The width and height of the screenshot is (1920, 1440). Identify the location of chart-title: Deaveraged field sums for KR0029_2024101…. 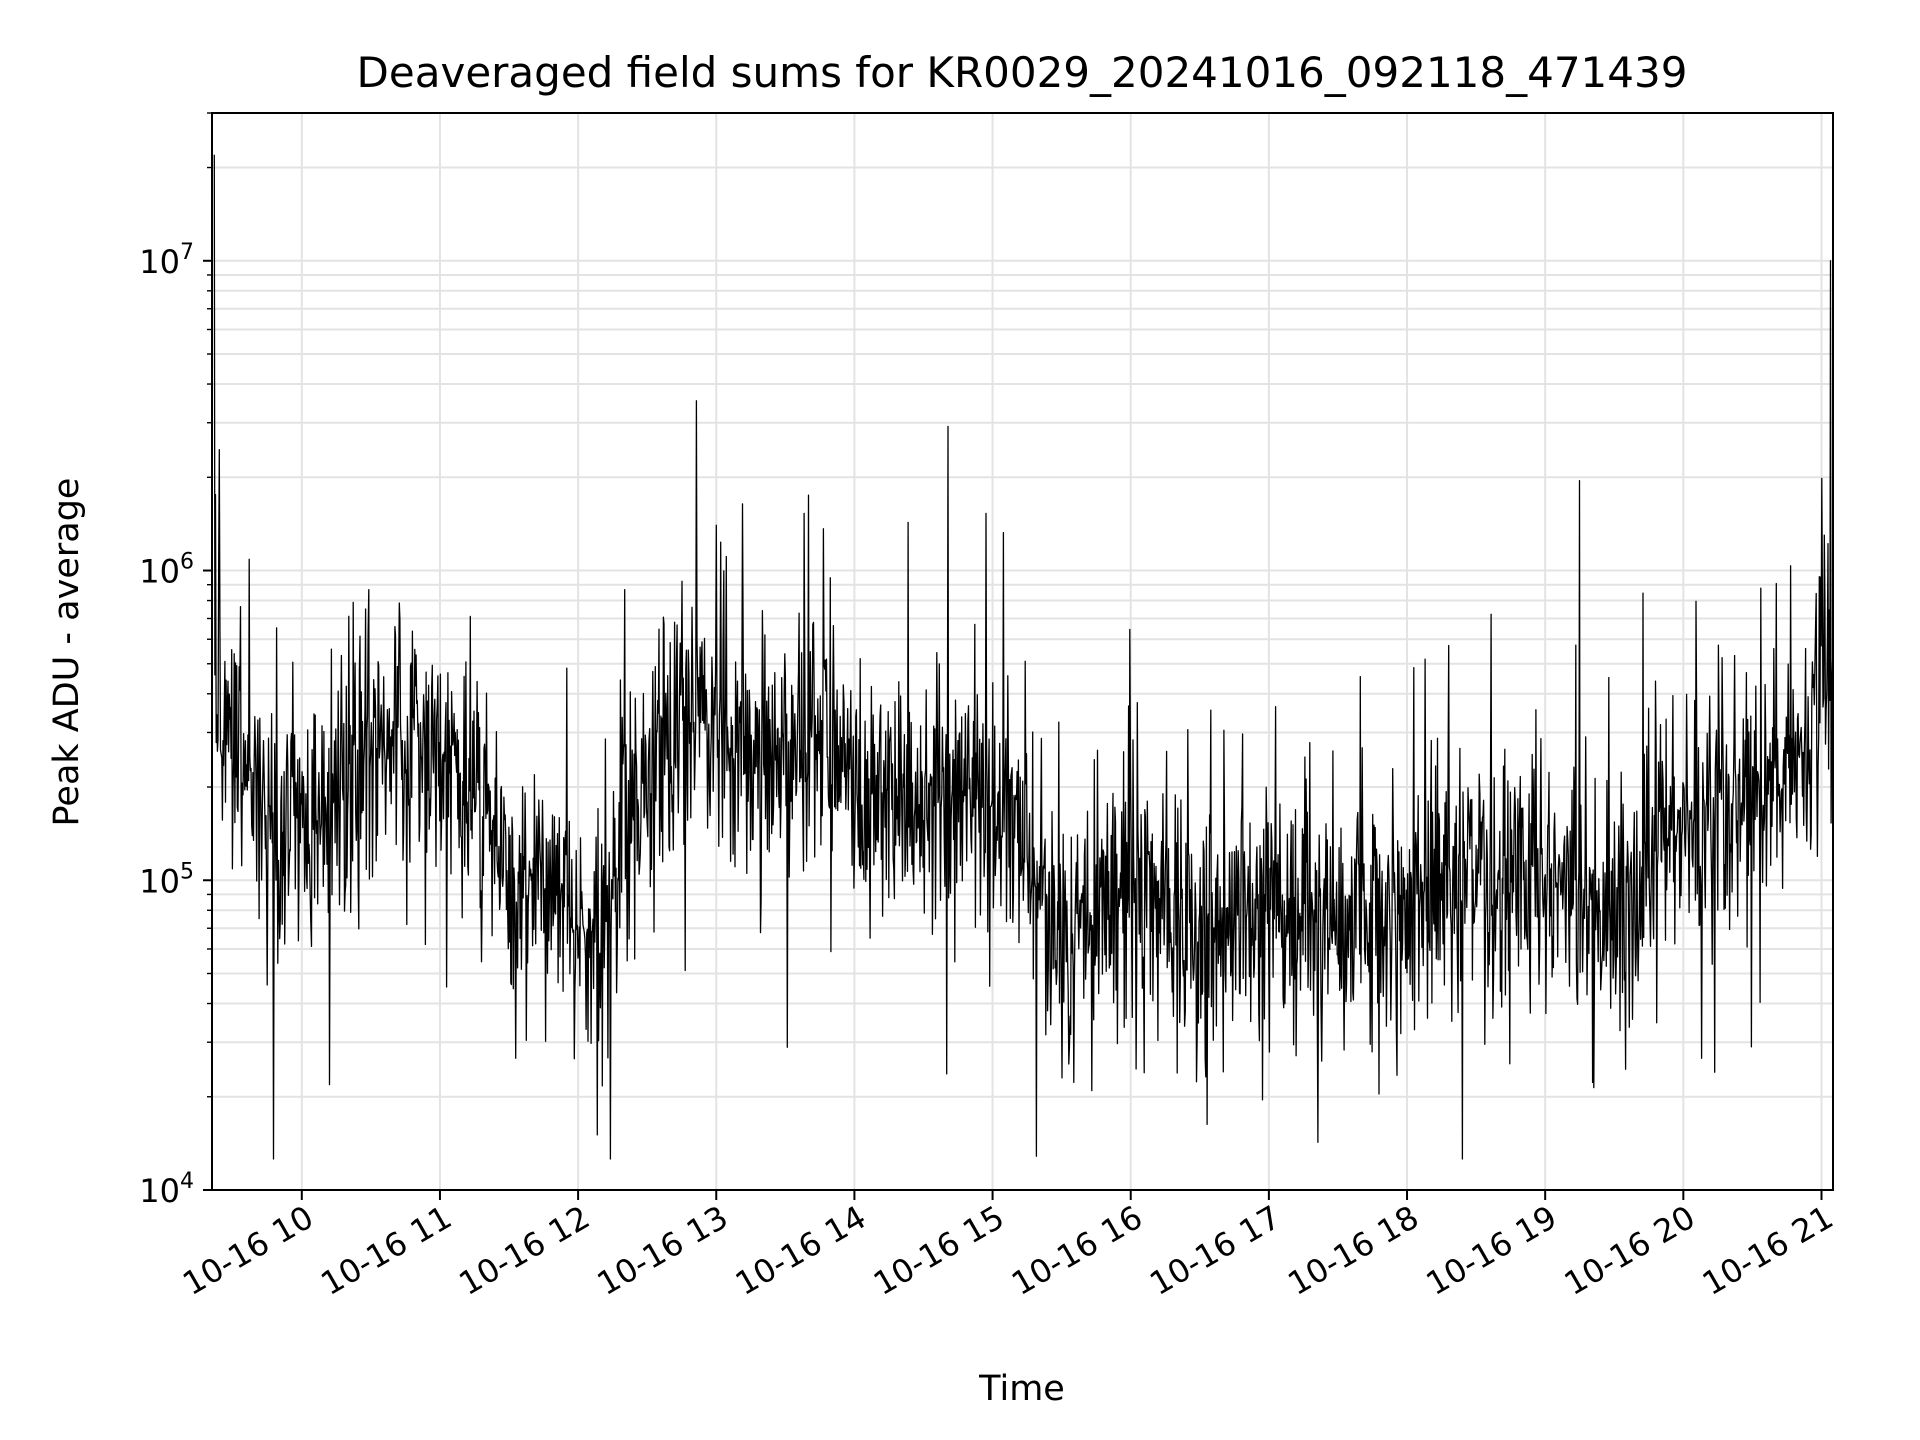
(1022, 72).